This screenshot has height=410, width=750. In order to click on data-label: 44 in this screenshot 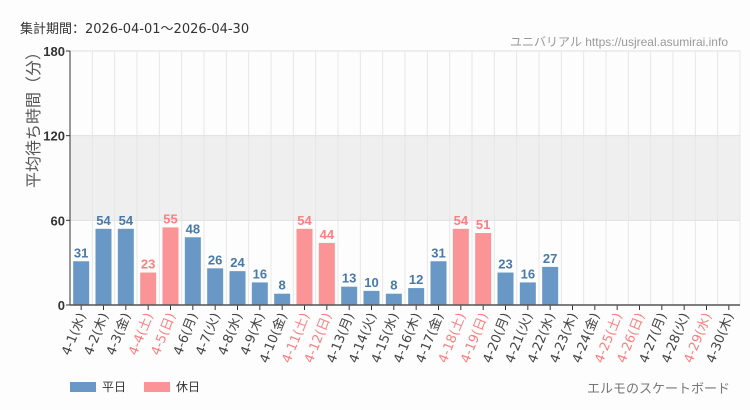, I will do `click(327, 234)`.